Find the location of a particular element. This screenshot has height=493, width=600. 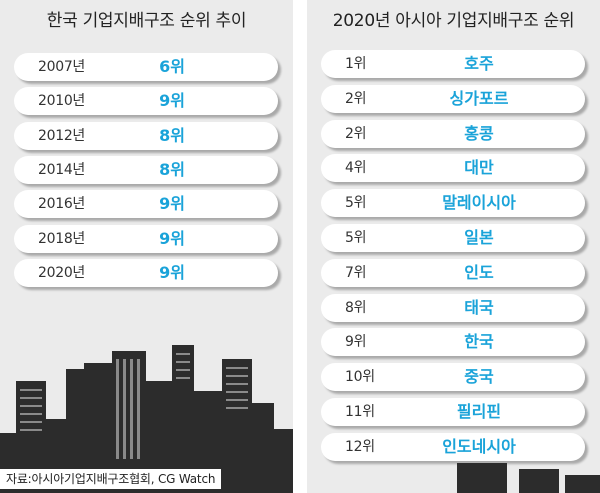

asia-rank-row: 11위 필리핀 is located at coordinates (453, 412).